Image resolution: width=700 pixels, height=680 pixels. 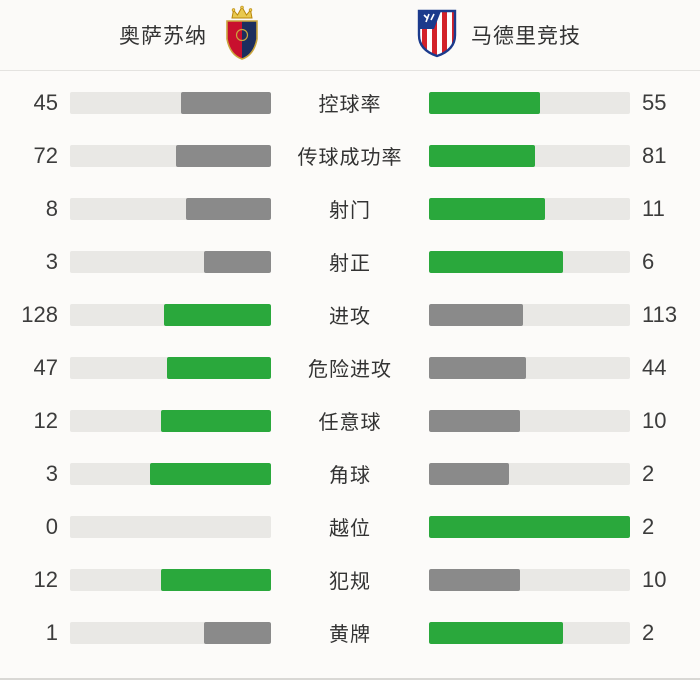 I want to click on stat-label: 射门, so click(x=350, y=211).